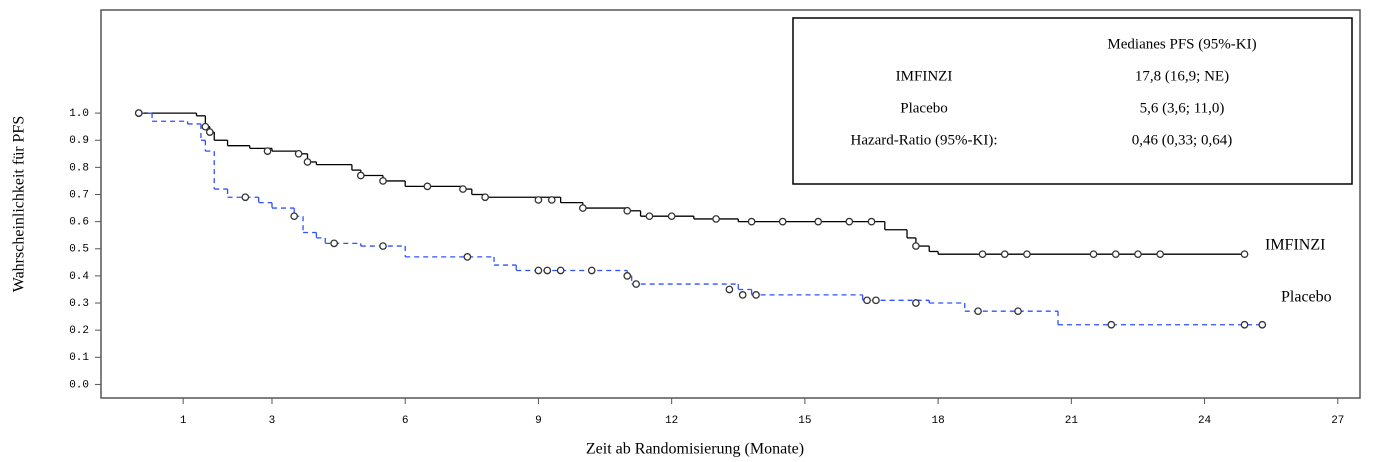 The height and width of the screenshot is (462, 1376). What do you see at coordinates (924, 76) in the screenshot?
I see `table-row-label: IMFINZI` at bounding box center [924, 76].